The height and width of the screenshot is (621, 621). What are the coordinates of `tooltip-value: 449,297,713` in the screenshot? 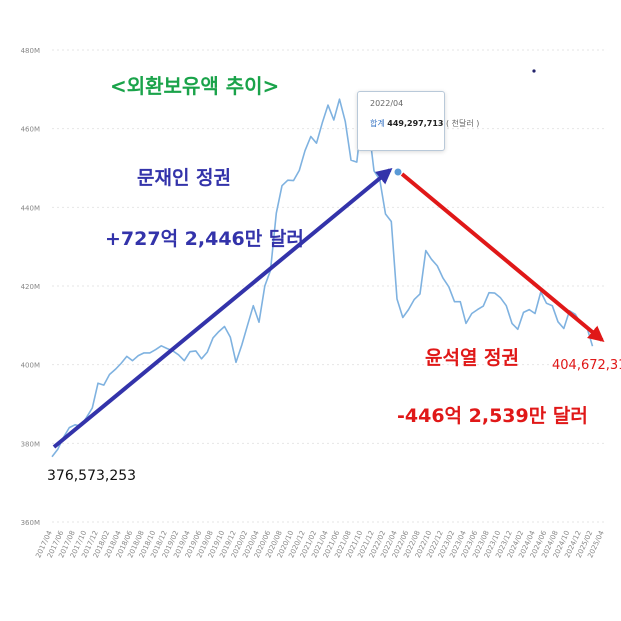 It's located at (415, 123).